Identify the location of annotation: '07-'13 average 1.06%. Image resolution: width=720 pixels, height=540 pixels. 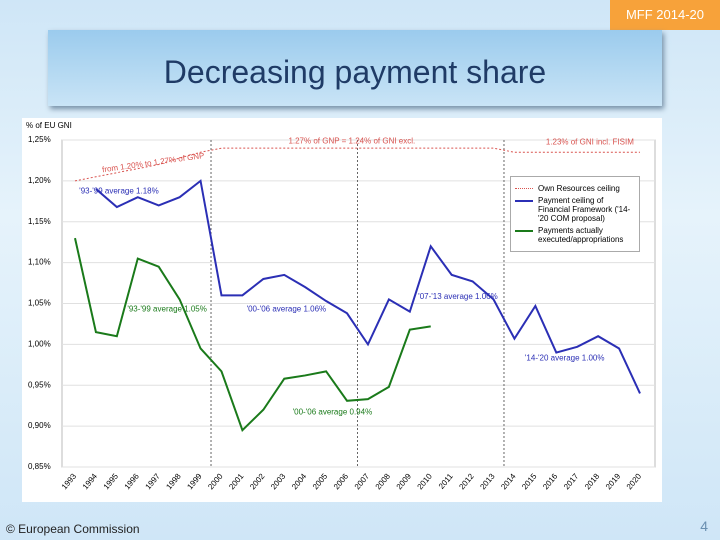
(458, 296).